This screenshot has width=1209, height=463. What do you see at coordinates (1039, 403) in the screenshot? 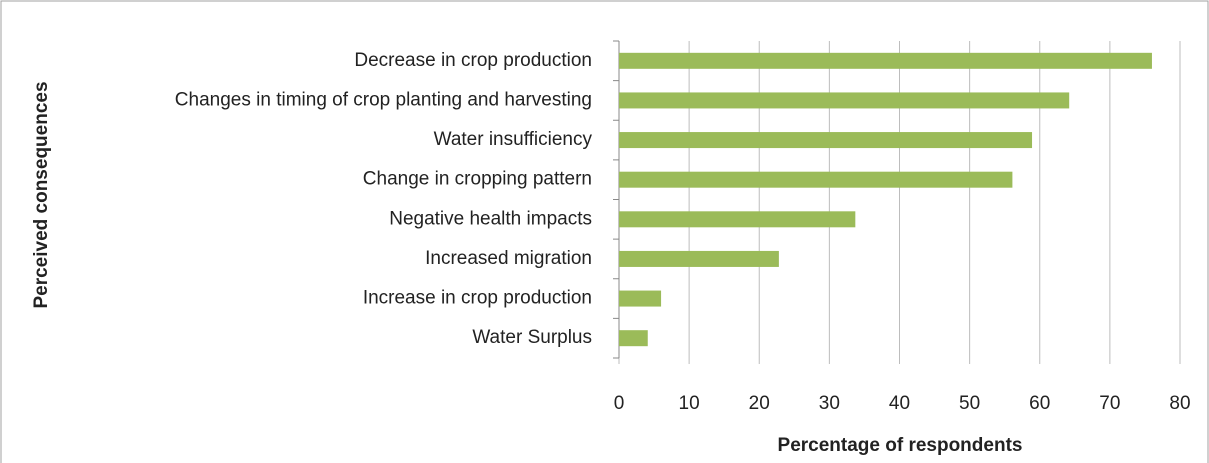
I see `x-tick-label: 60` at bounding box center [1039, 403].